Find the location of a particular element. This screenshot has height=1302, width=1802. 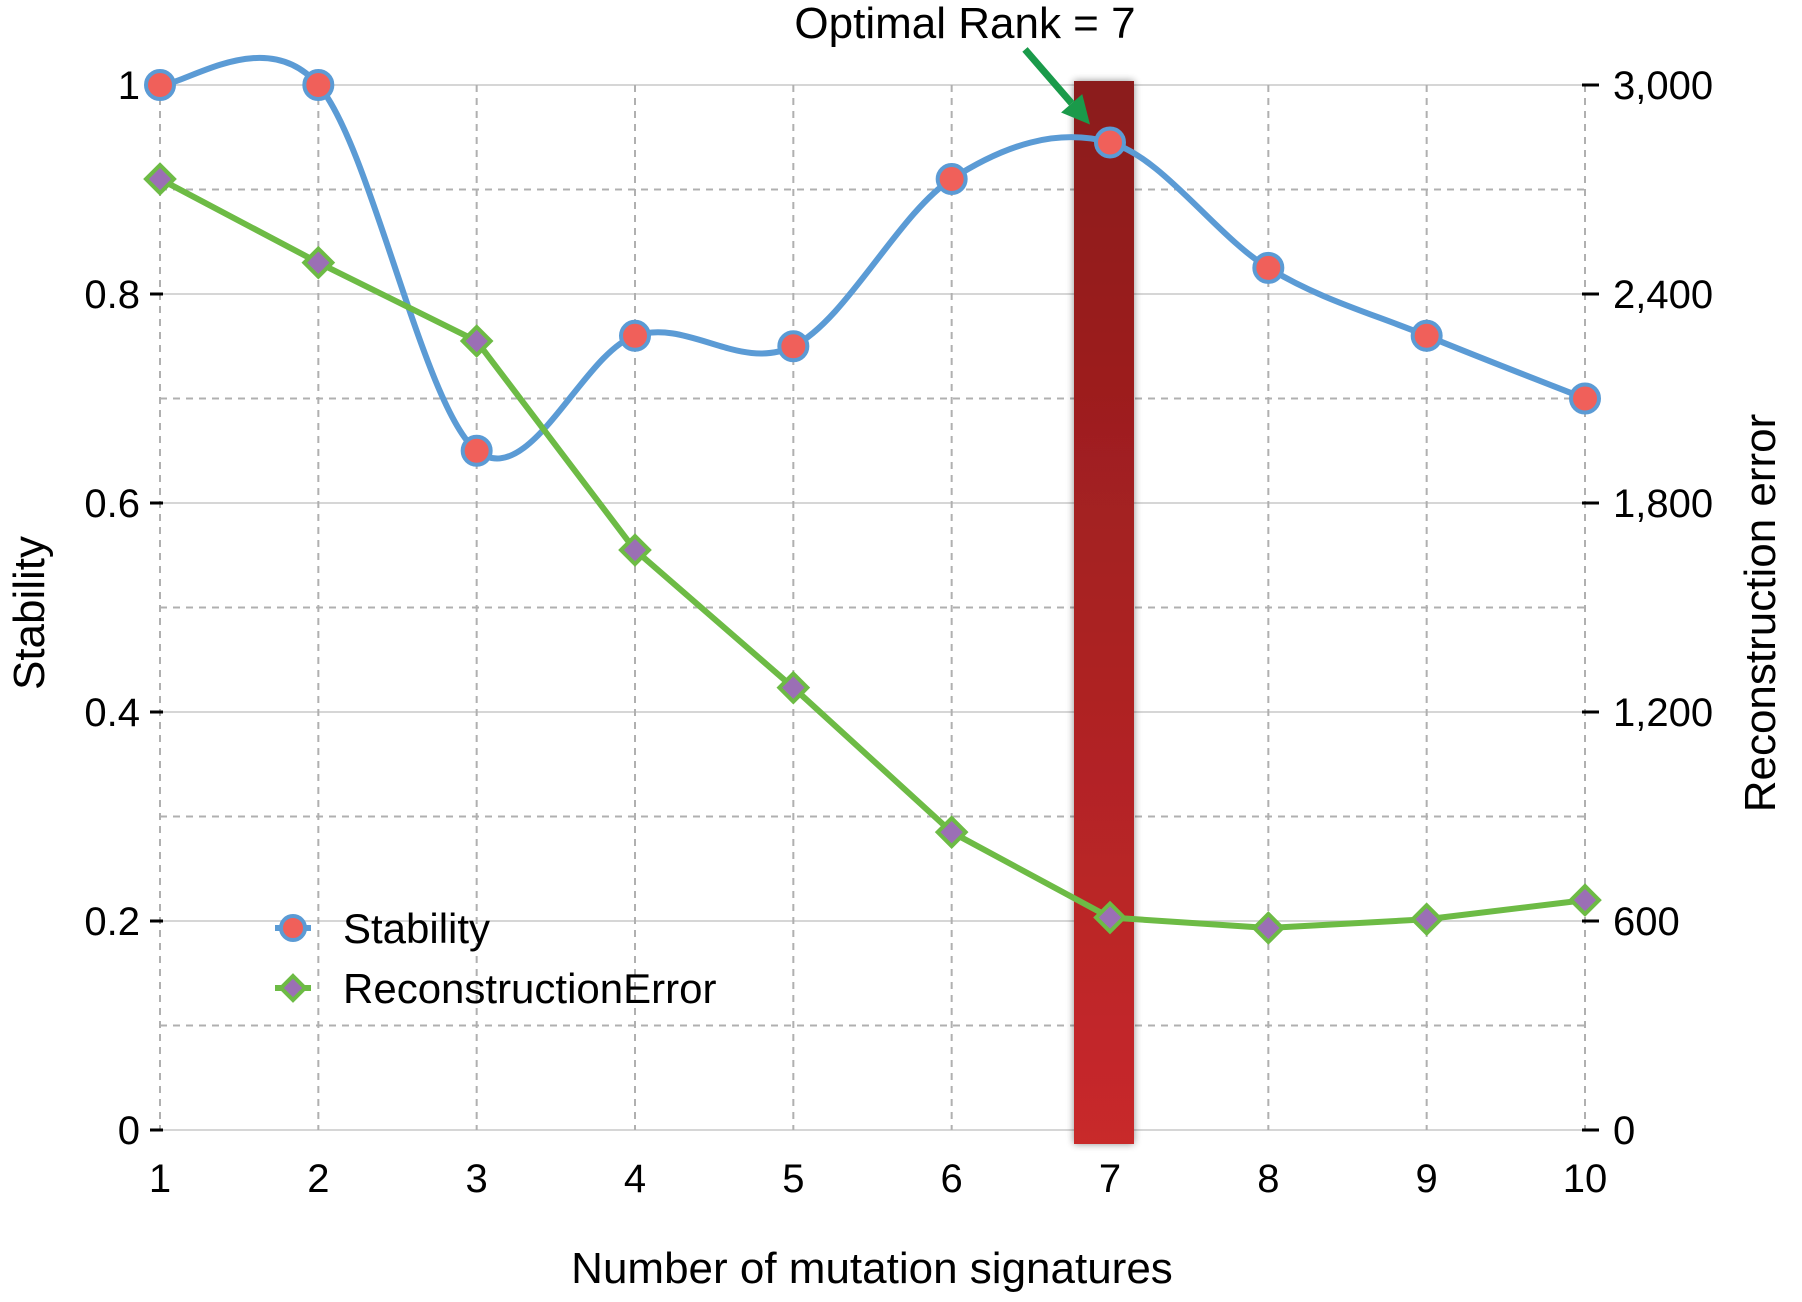

x-tick-label: 6 is located at coordinates (952, 1179).